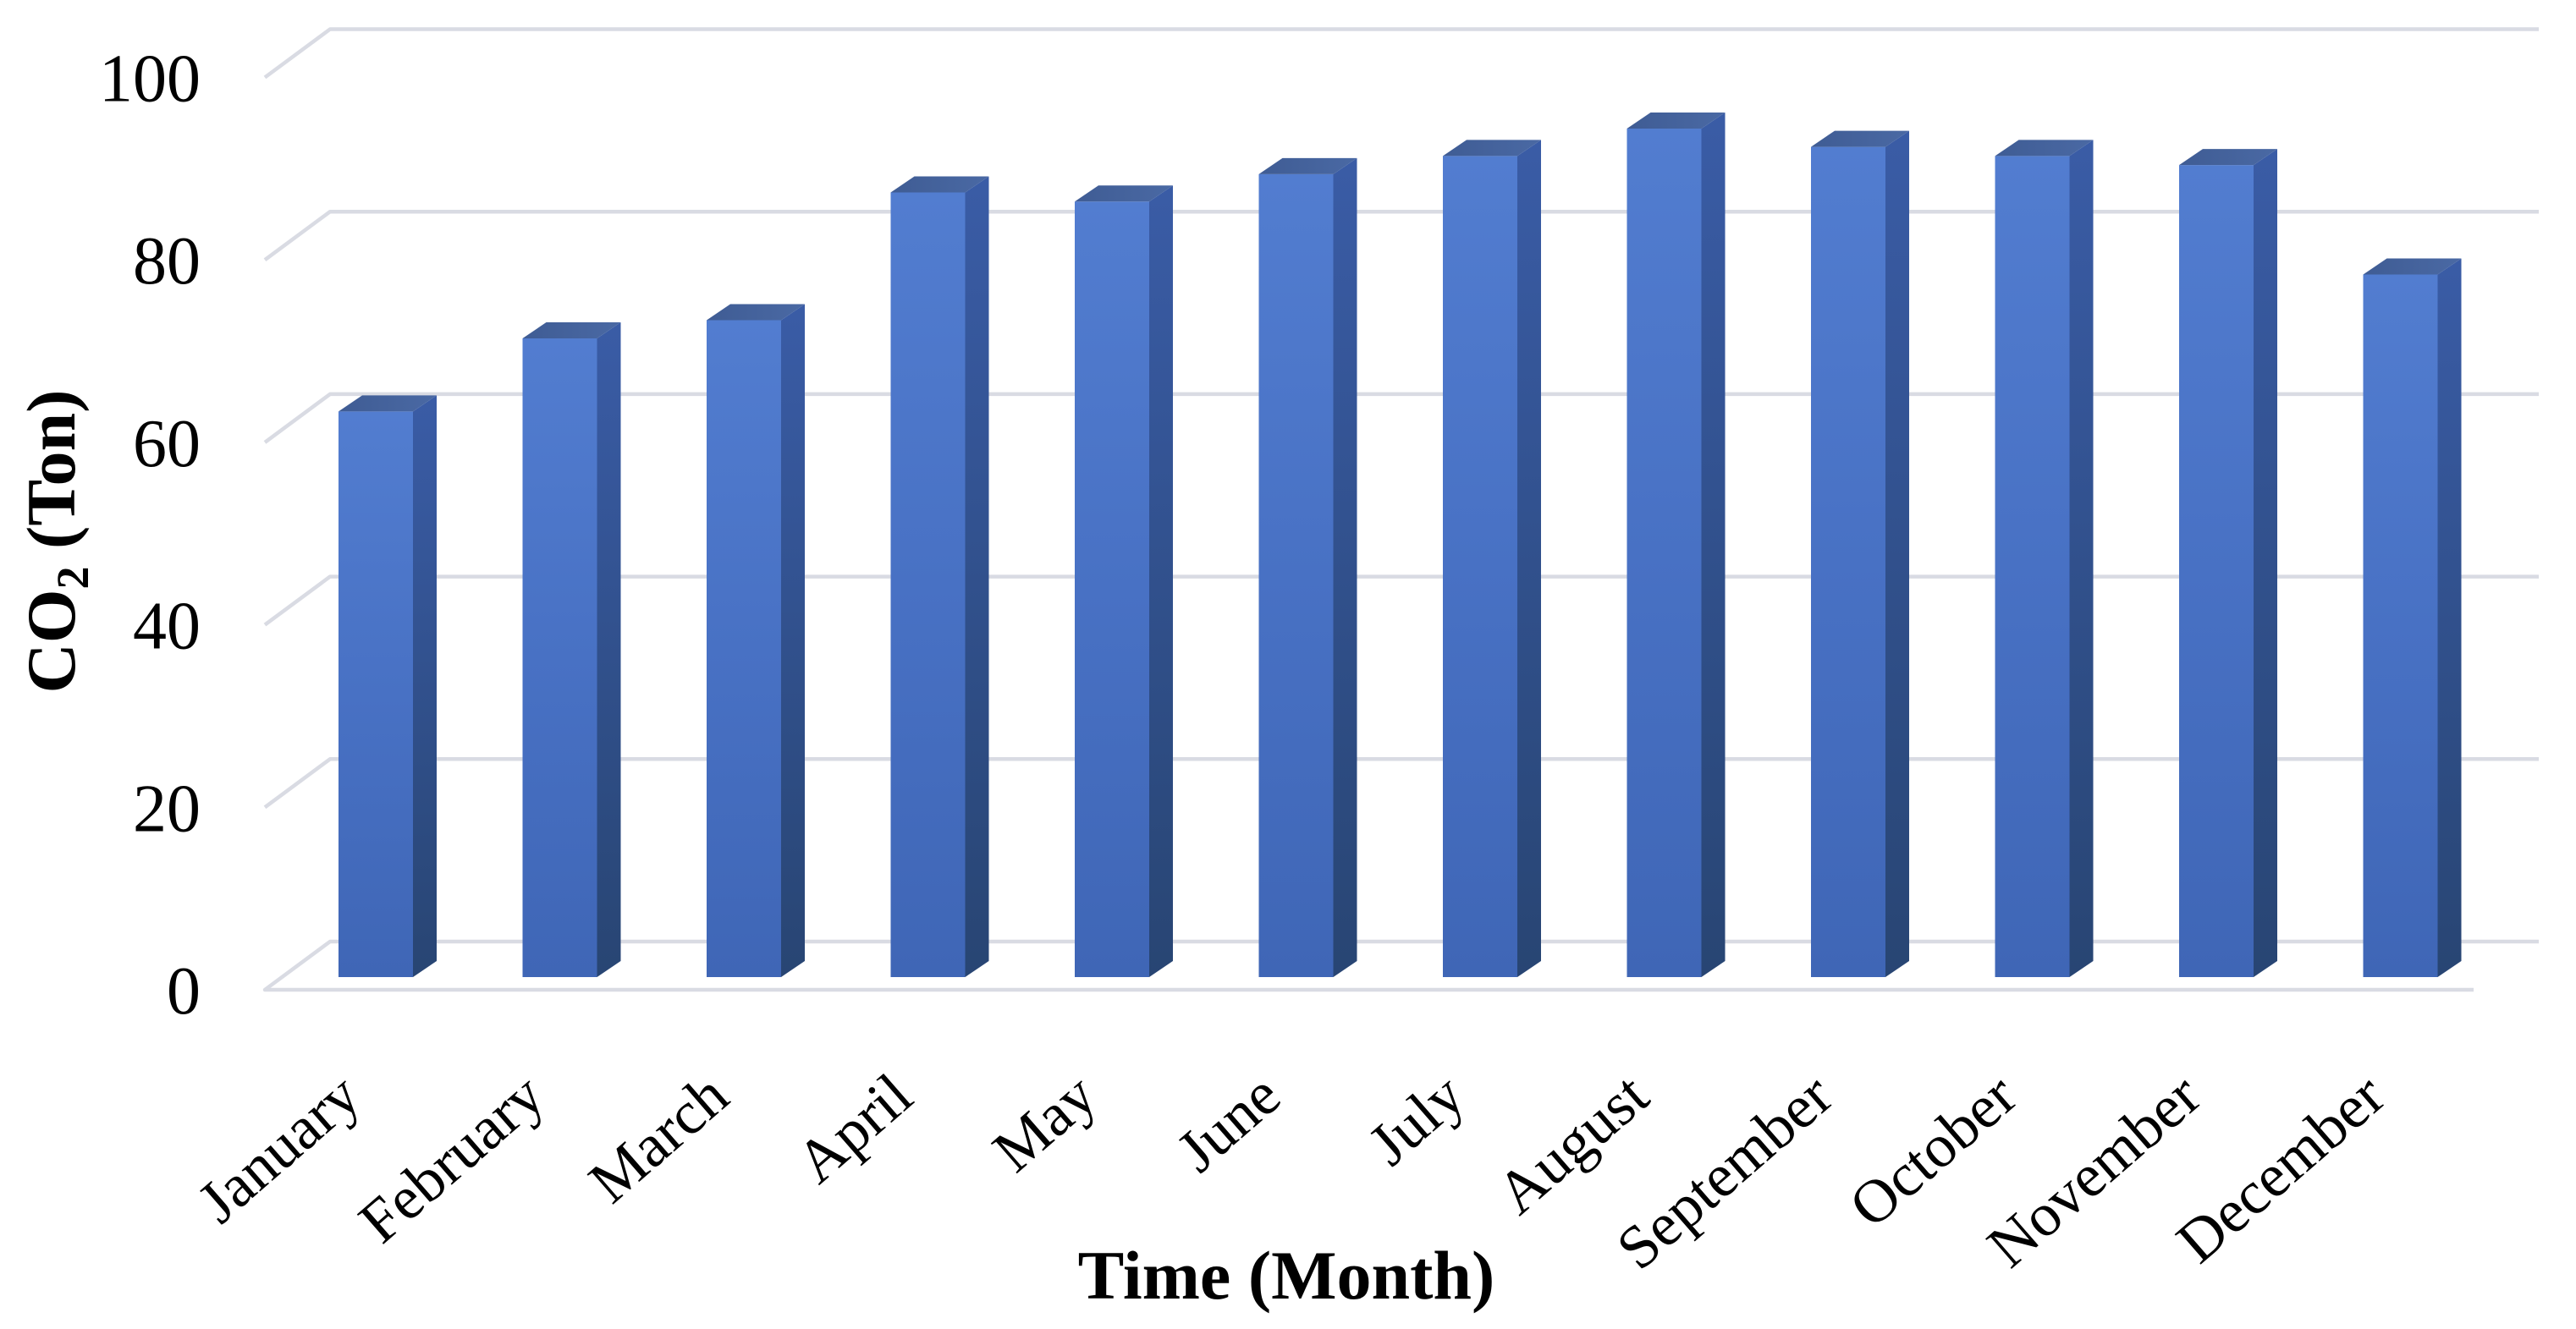 Image resolution: width=2576 pixels, height=1329 pixels. I want to click on y-tick-label: 0, so click(184, 991).